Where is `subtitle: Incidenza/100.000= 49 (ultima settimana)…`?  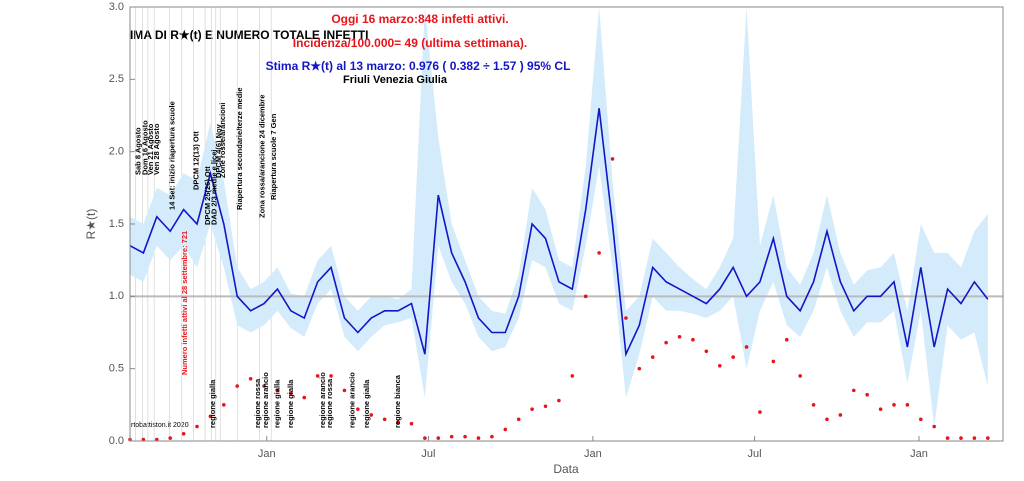
subtitle: Incidenza/100.000= 49 (ultima settimana)… is located at coordinates (410, 43).